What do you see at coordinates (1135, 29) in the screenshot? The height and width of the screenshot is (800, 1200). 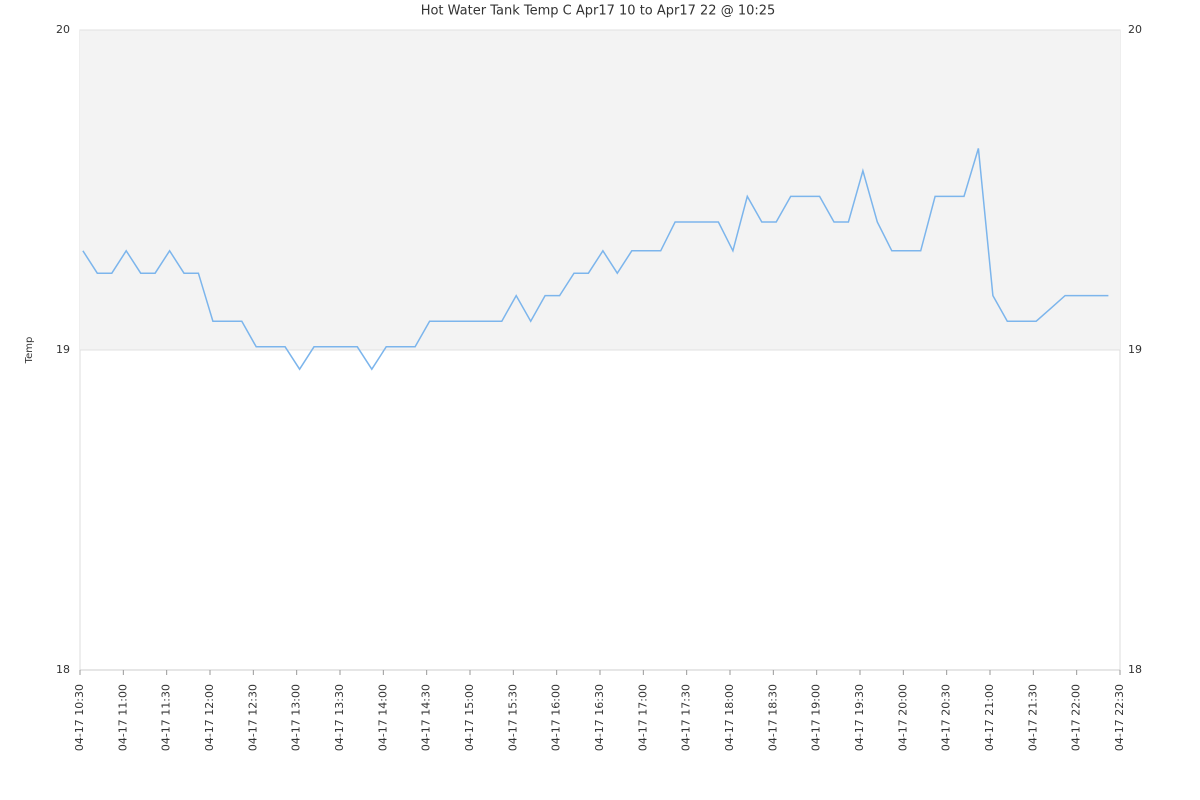 I see `y2-tick-label: 20` at bounding box center [1135, 29].